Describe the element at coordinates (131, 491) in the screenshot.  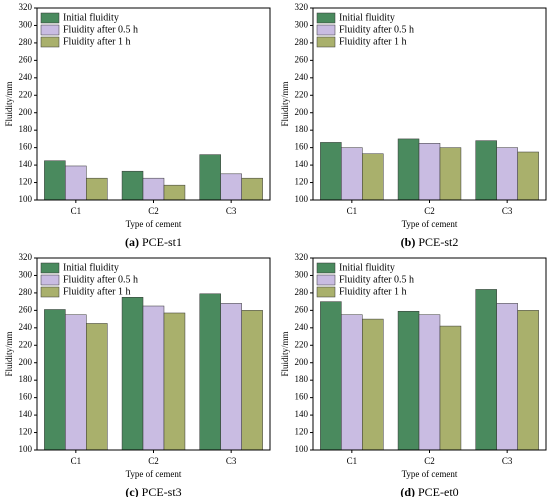
I see `caption-label: (c)` at that location.